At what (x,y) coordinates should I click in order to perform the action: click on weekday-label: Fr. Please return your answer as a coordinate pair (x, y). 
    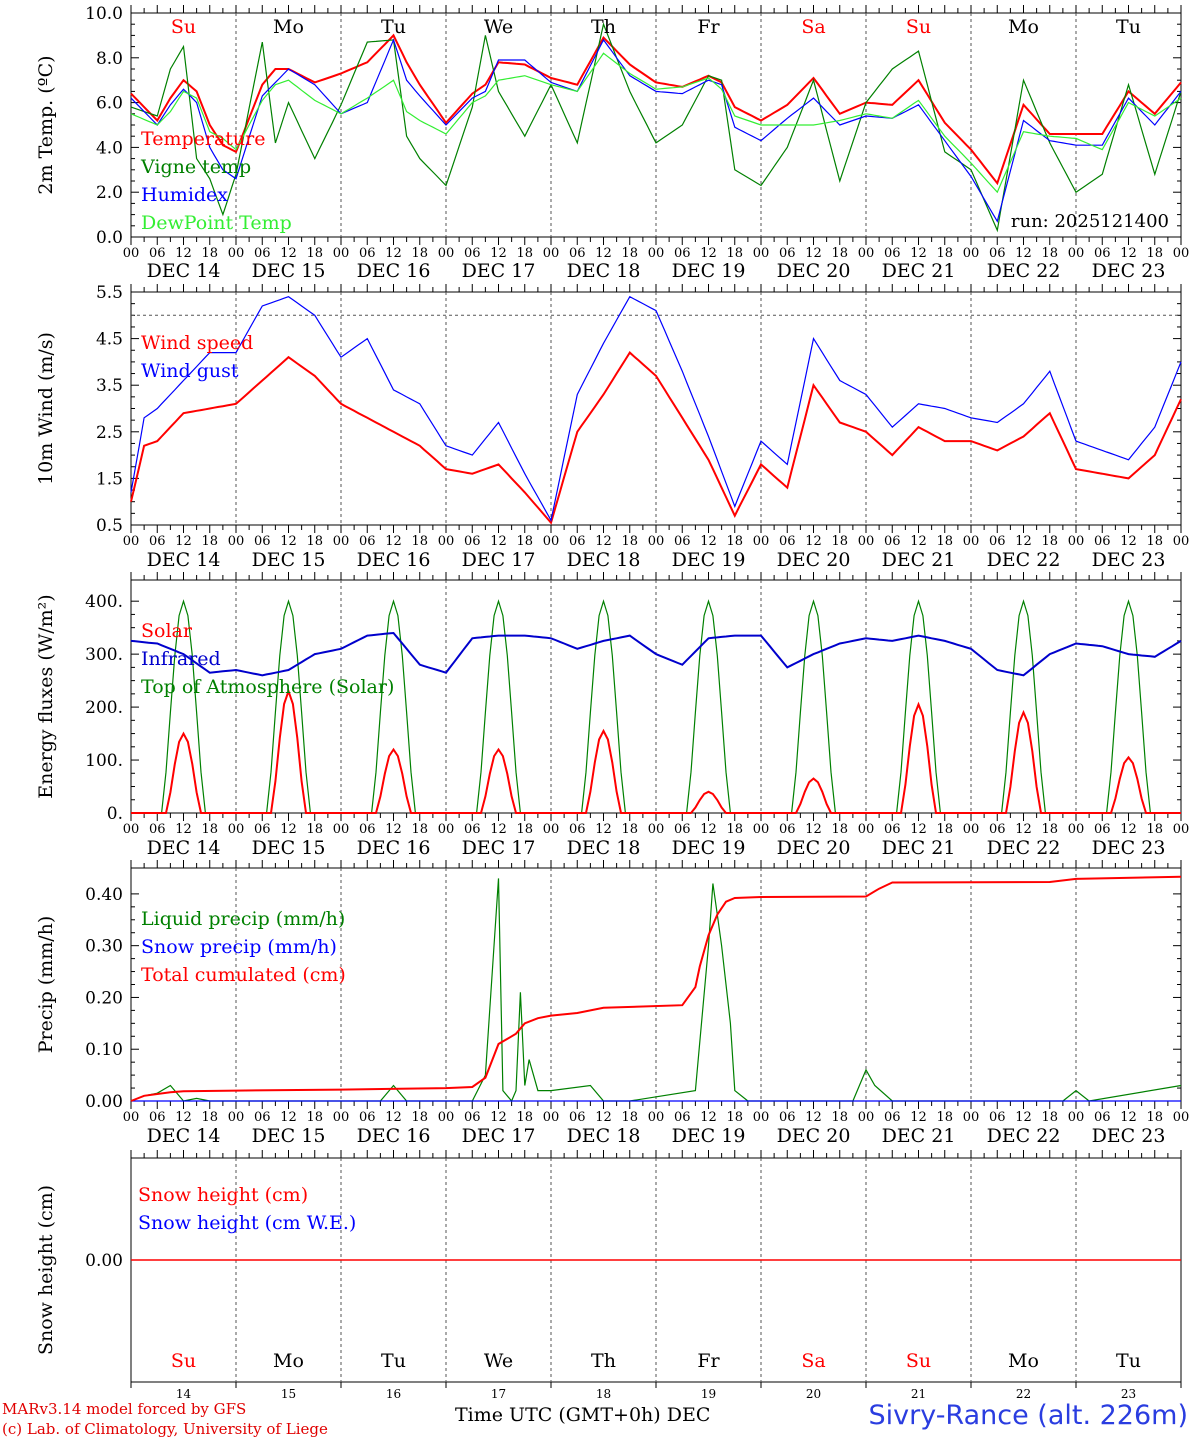
    Looking at the image, I should click on (708, 27).